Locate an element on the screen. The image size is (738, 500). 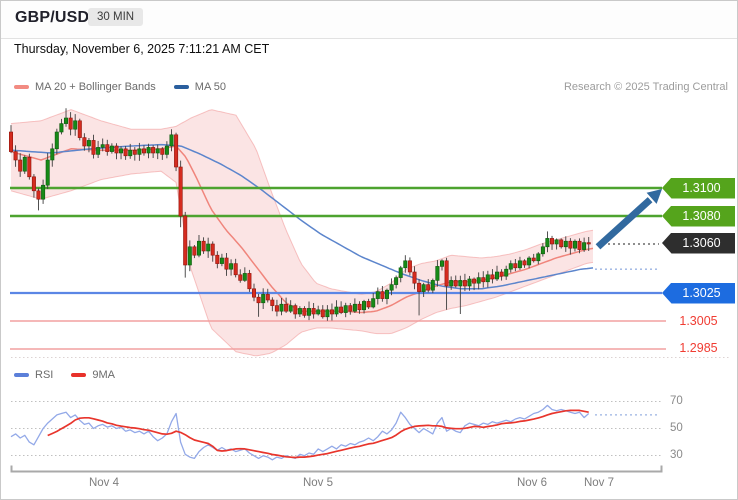
timeframe-badge: 30 MIN is located at coordinates (116, 17).